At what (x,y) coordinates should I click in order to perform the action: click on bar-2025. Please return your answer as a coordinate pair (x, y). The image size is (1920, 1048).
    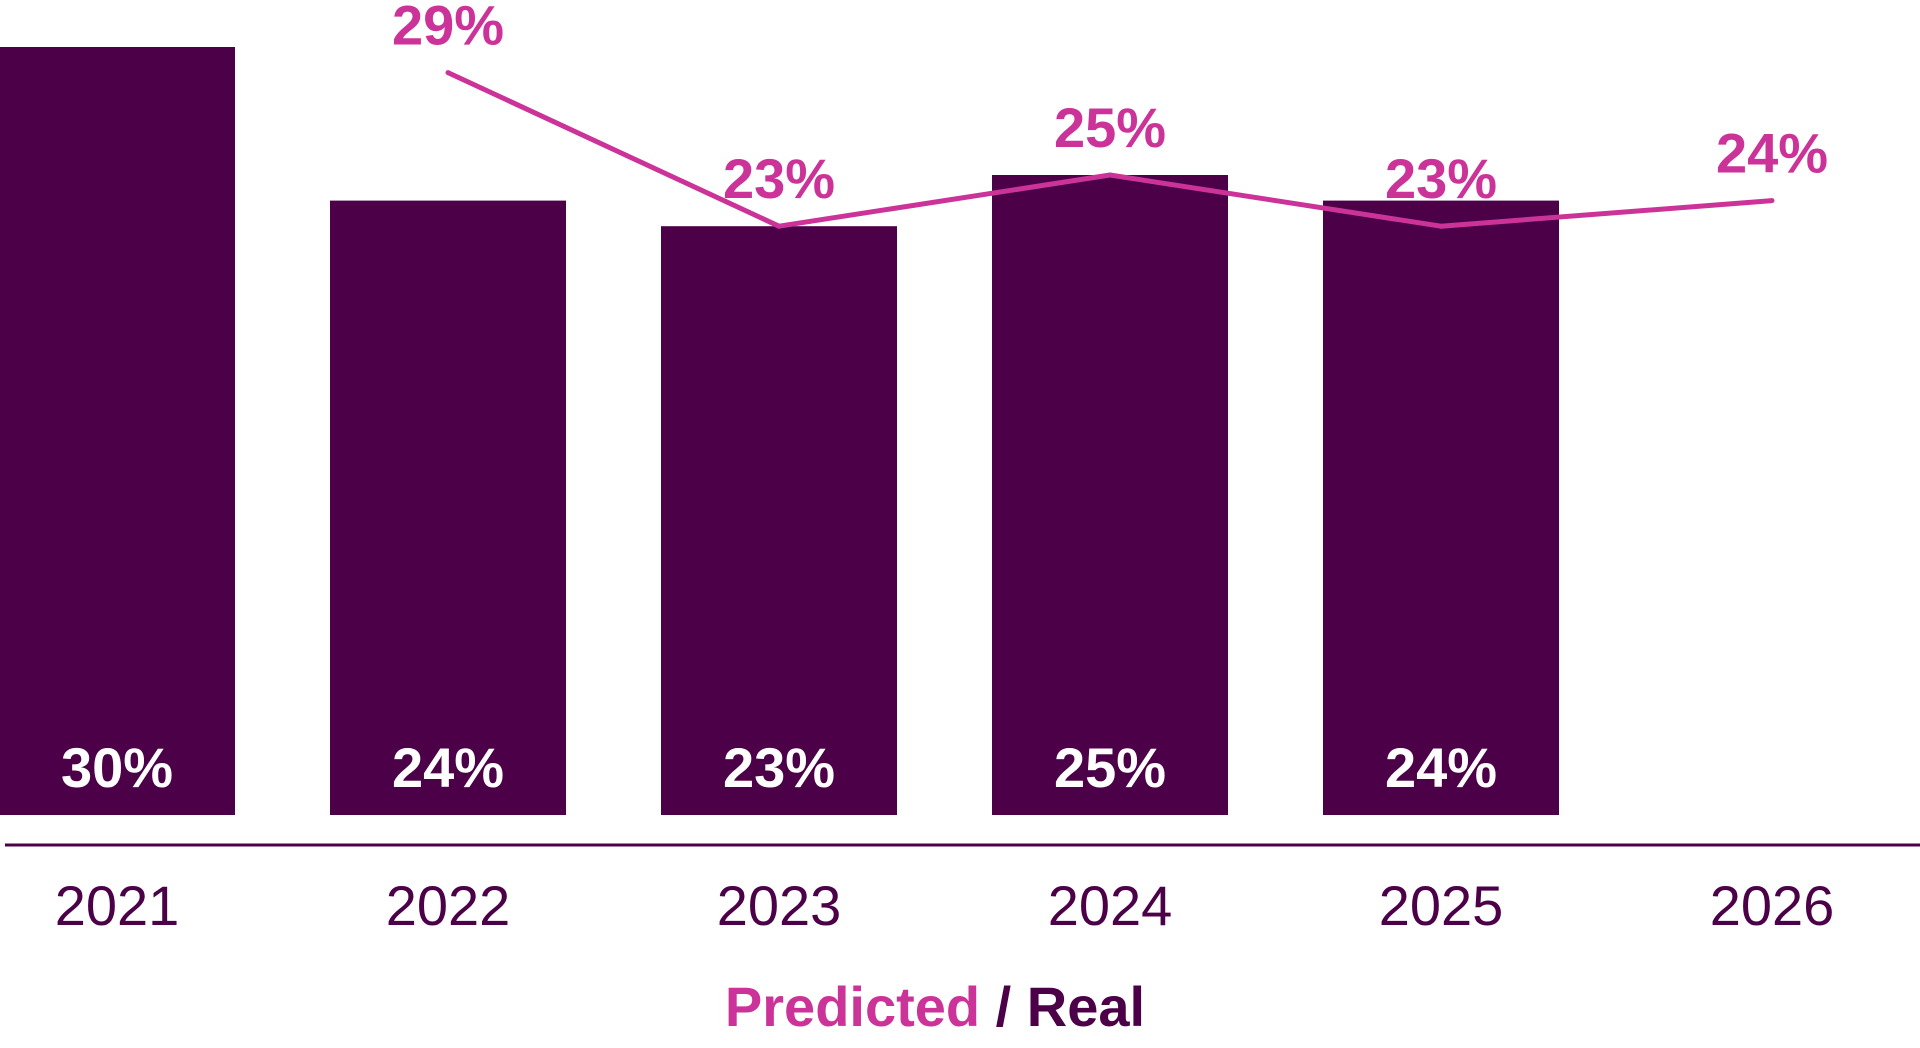
    Looking at the image, I should click on (1441, 508).